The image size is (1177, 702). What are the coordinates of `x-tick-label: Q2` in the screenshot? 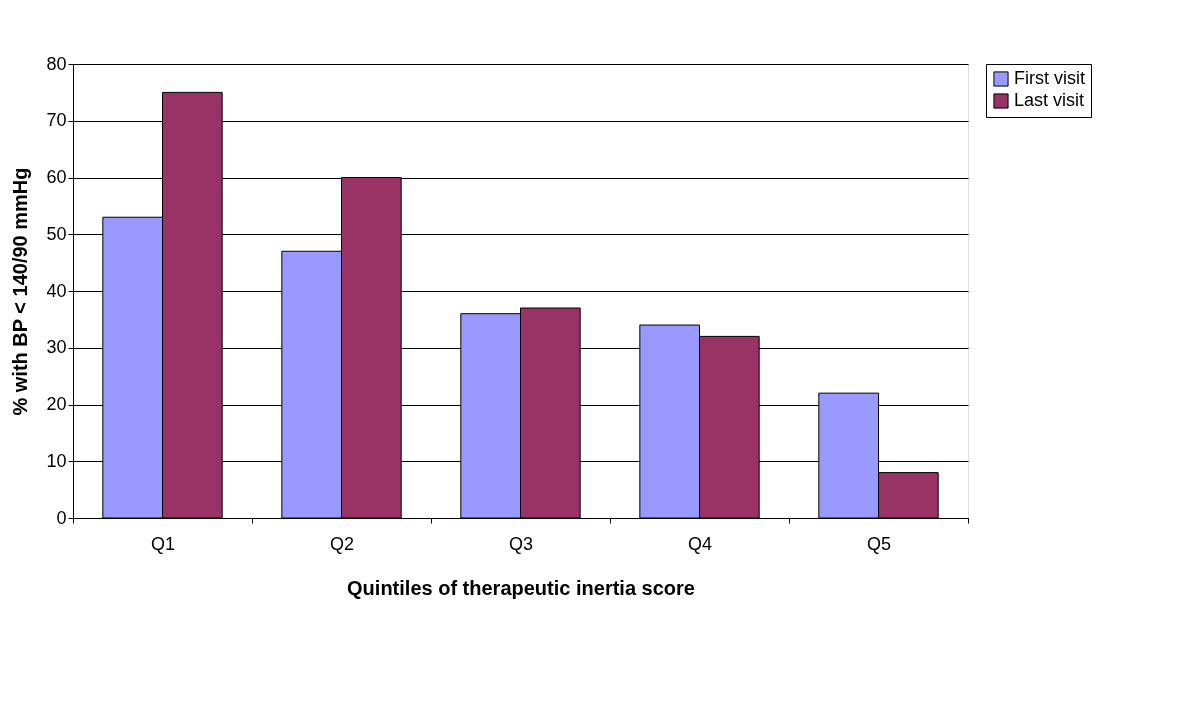 It's located at (342, 543).